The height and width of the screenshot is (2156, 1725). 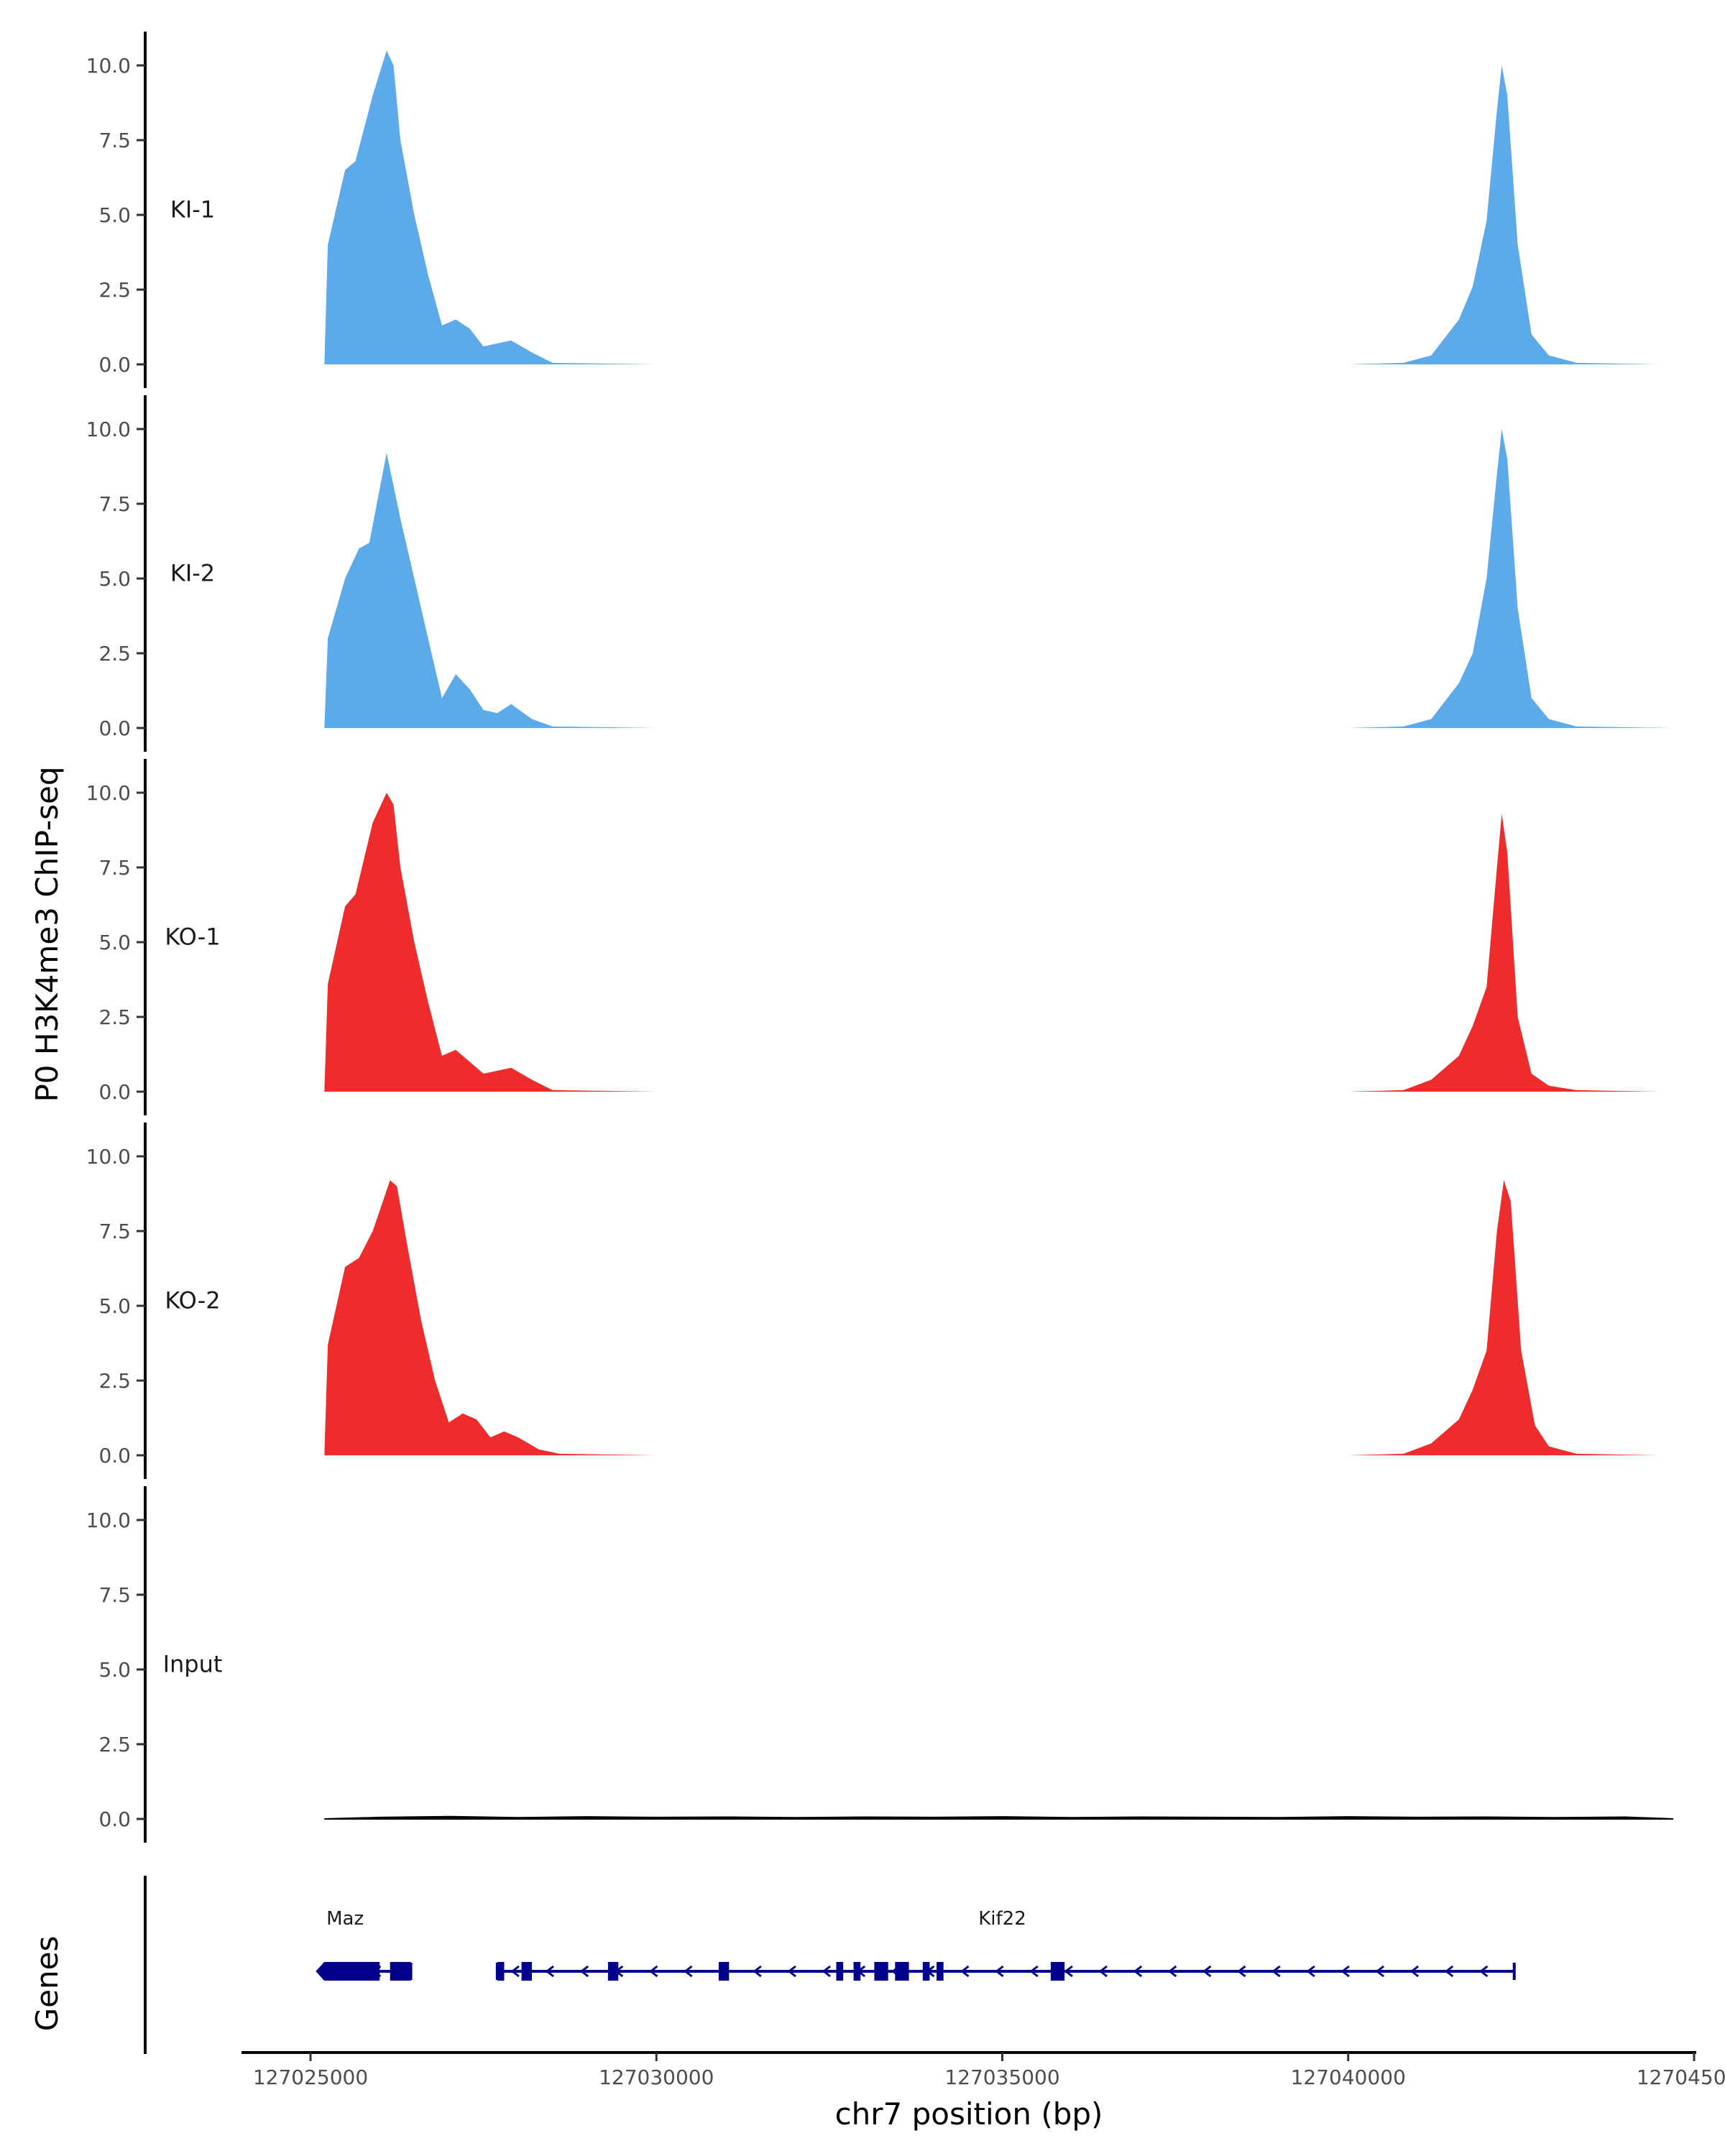 I want to click on x-tick-label: 127045000, so click(x=1681, y=2077).